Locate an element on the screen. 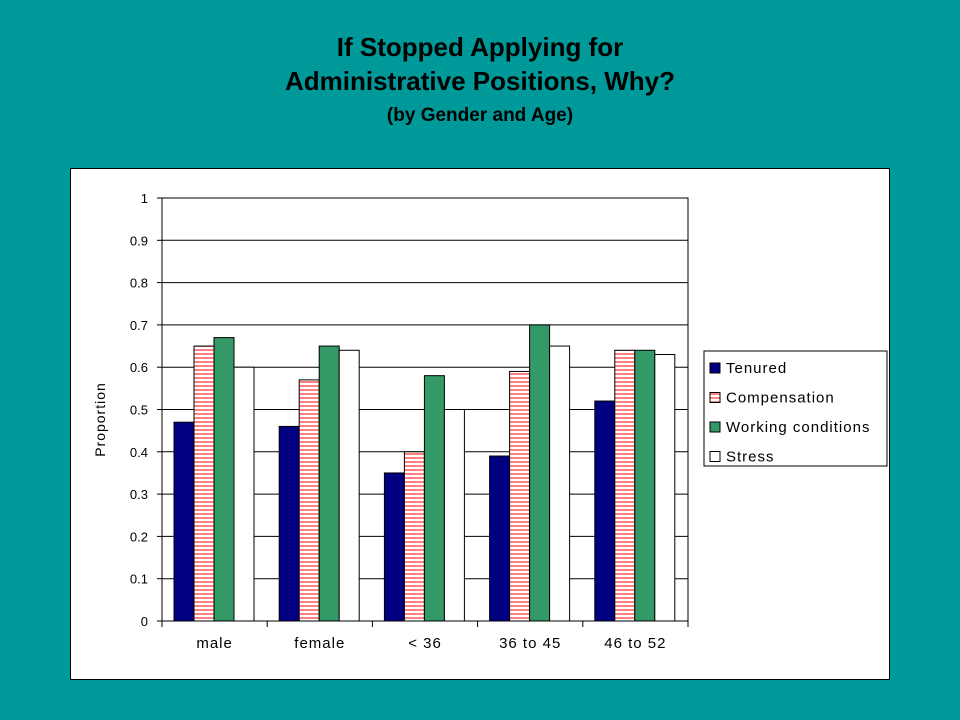 Image resolution: width=960 pixels, height=720 pixels. title-line-2: Administrative Positions, Why? is located at coordinates (480, 81).